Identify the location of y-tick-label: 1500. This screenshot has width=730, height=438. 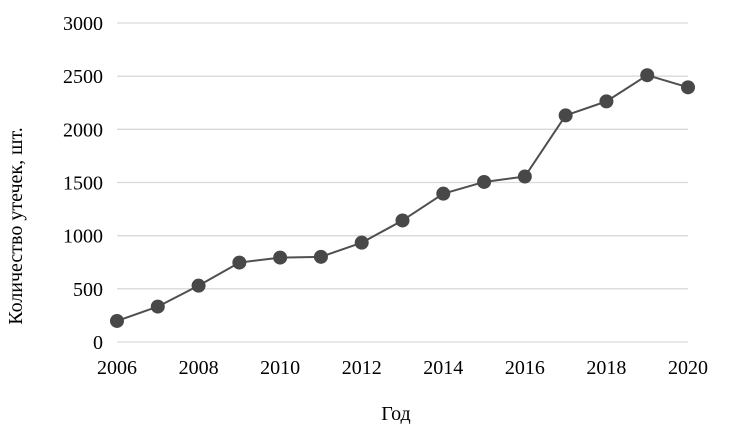
(83, 184).